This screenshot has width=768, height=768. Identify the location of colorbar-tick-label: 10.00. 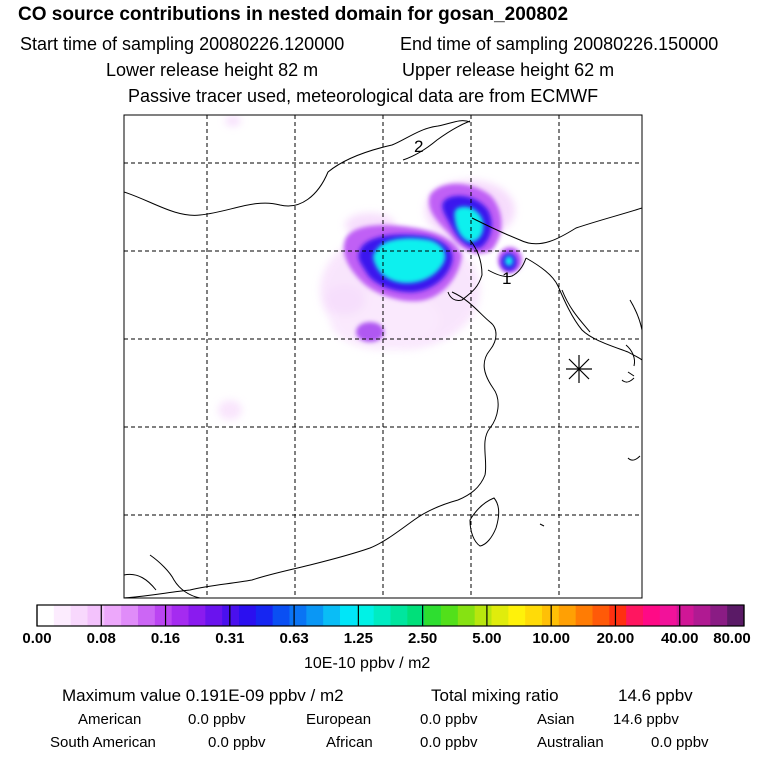
(551, 638).